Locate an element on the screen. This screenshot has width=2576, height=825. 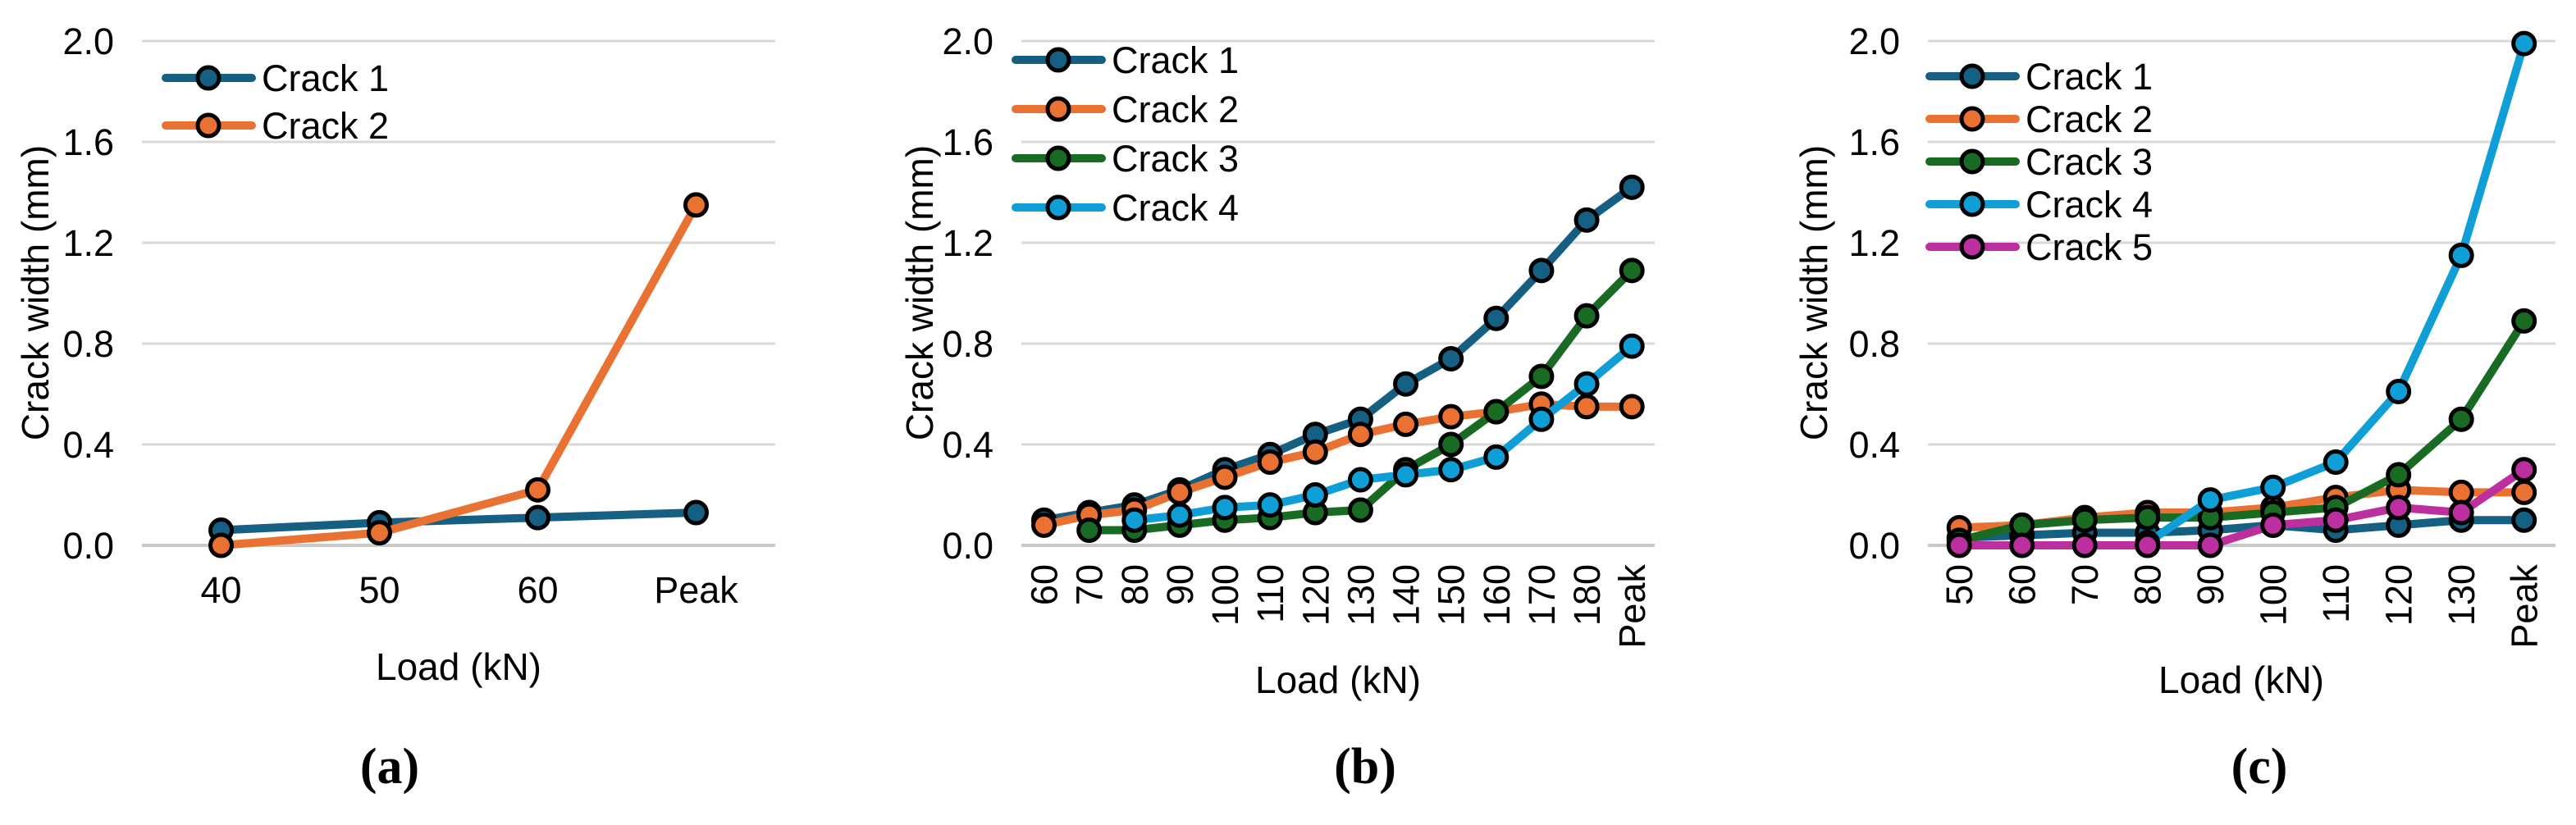
legend-item: Crack 4 is located at coordinates (1125, 208).